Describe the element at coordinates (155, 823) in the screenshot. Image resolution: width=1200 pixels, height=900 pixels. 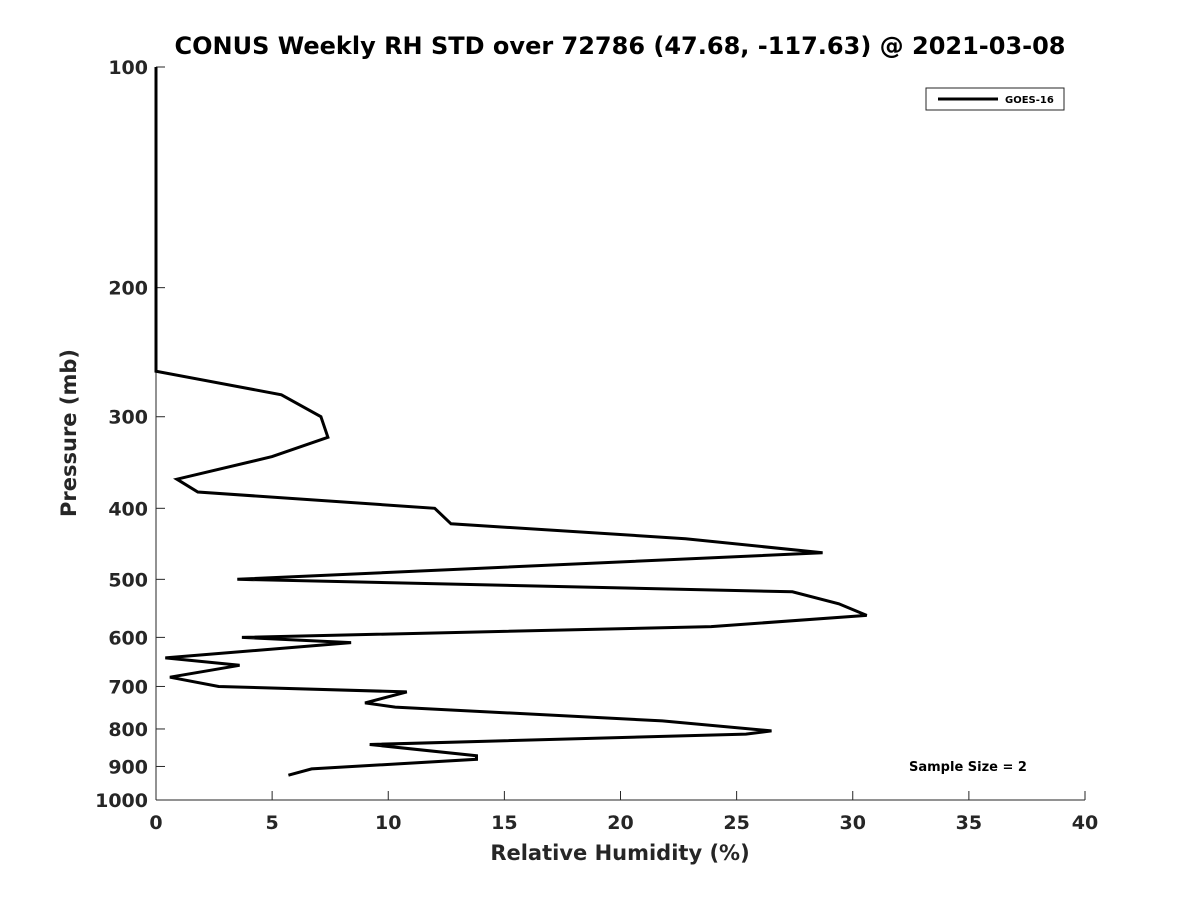
I see `x-tick-label: 0` at that location.